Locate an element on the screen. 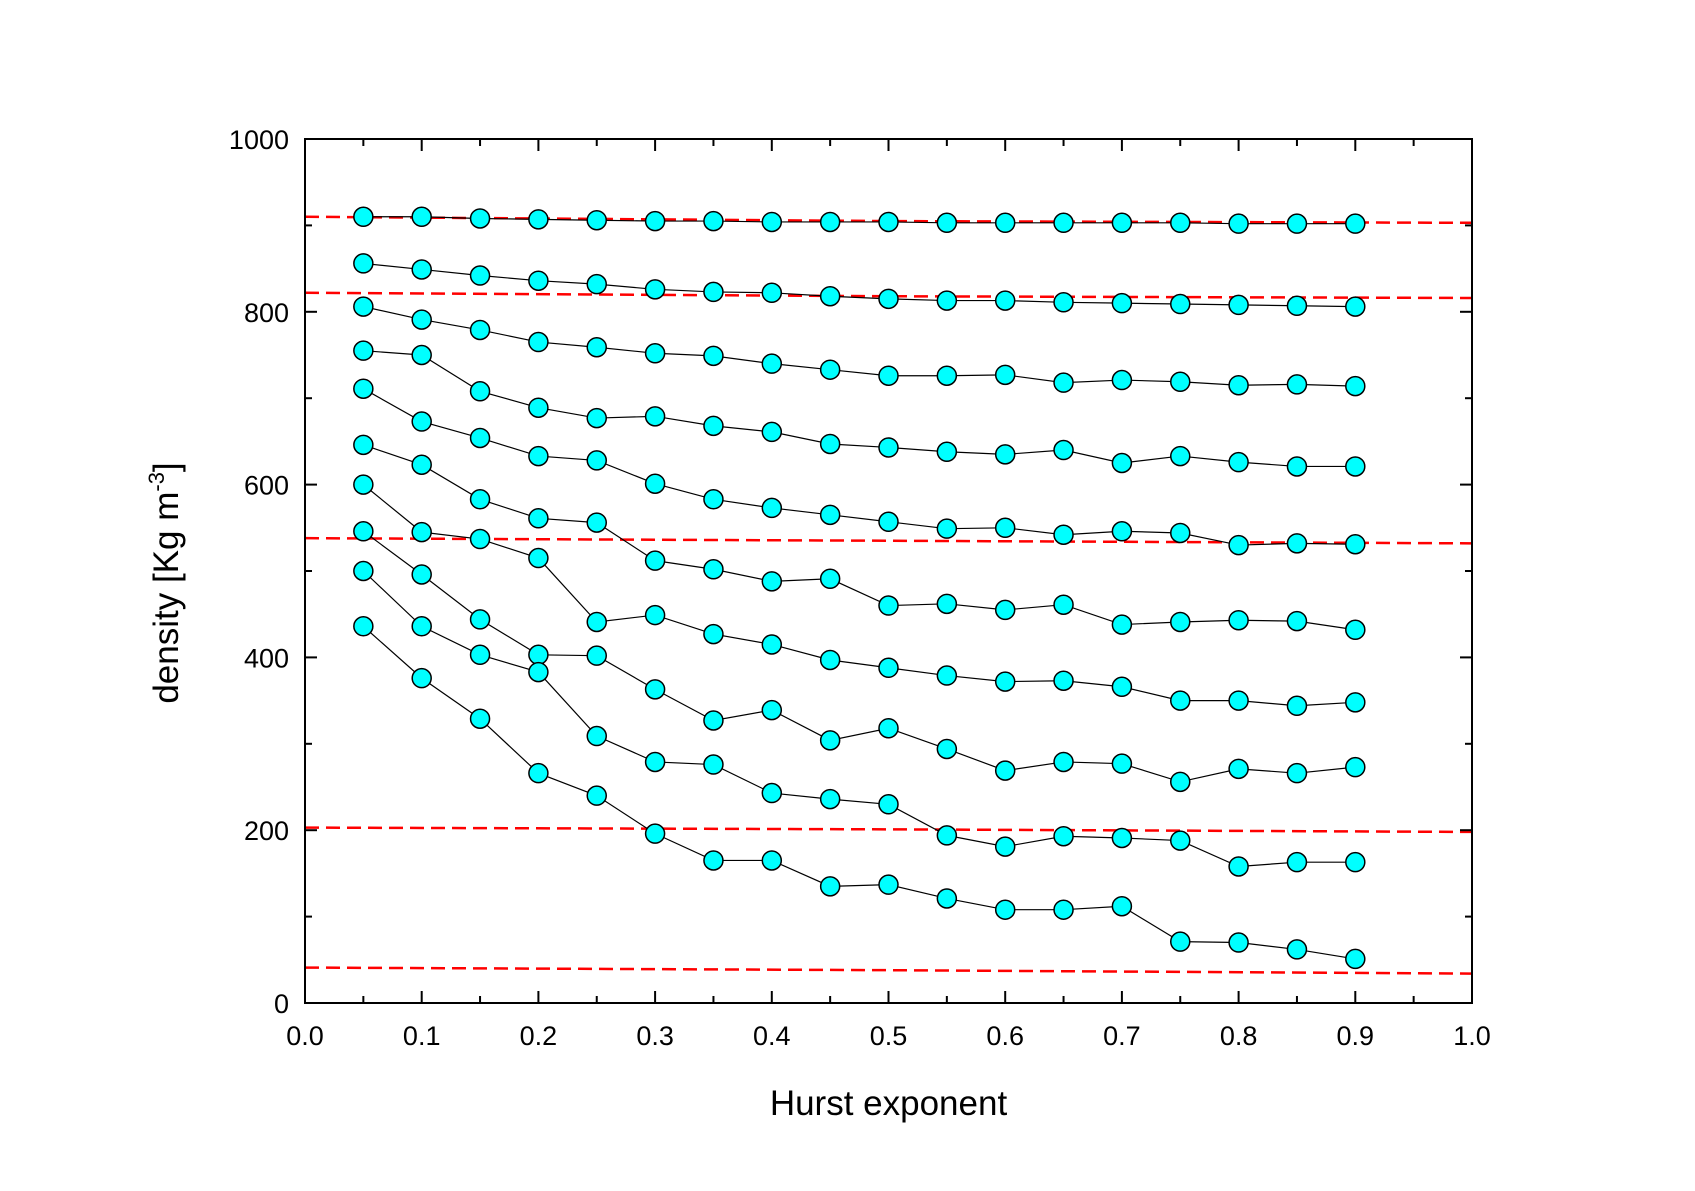 Image resolution: width=1695 pixels, height=1191 pixels. y-tick-label: 400 is located at coordinates (266, 658).